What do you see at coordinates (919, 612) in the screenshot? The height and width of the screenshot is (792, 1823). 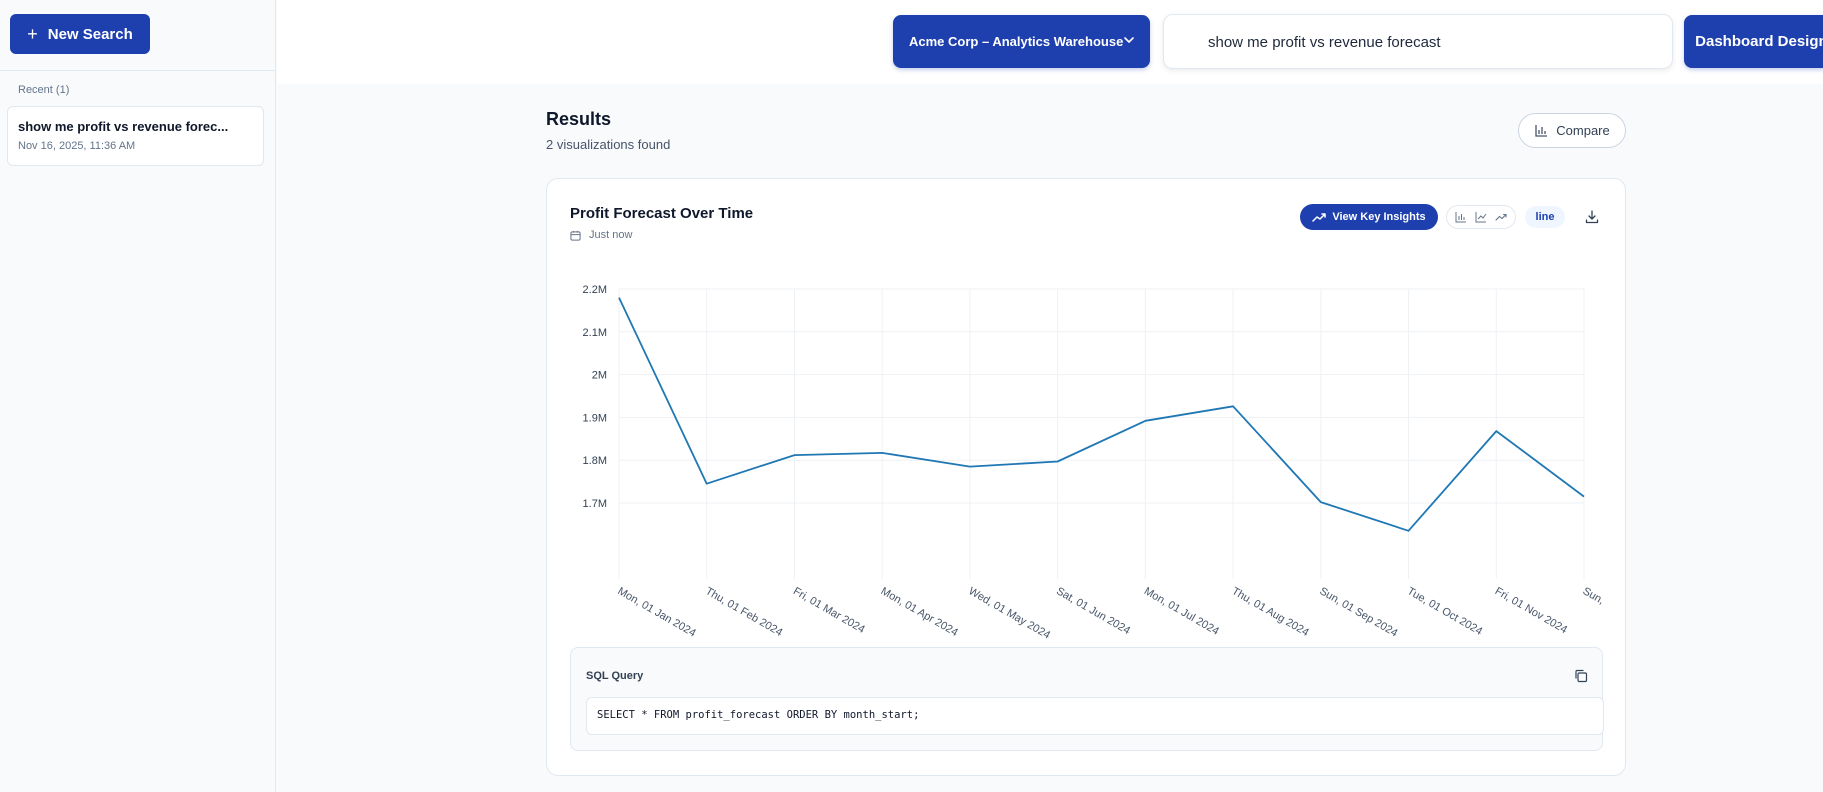 I see `x-tick-label: Mon, 01 Apr 2024` at bounding box center [919, 612].